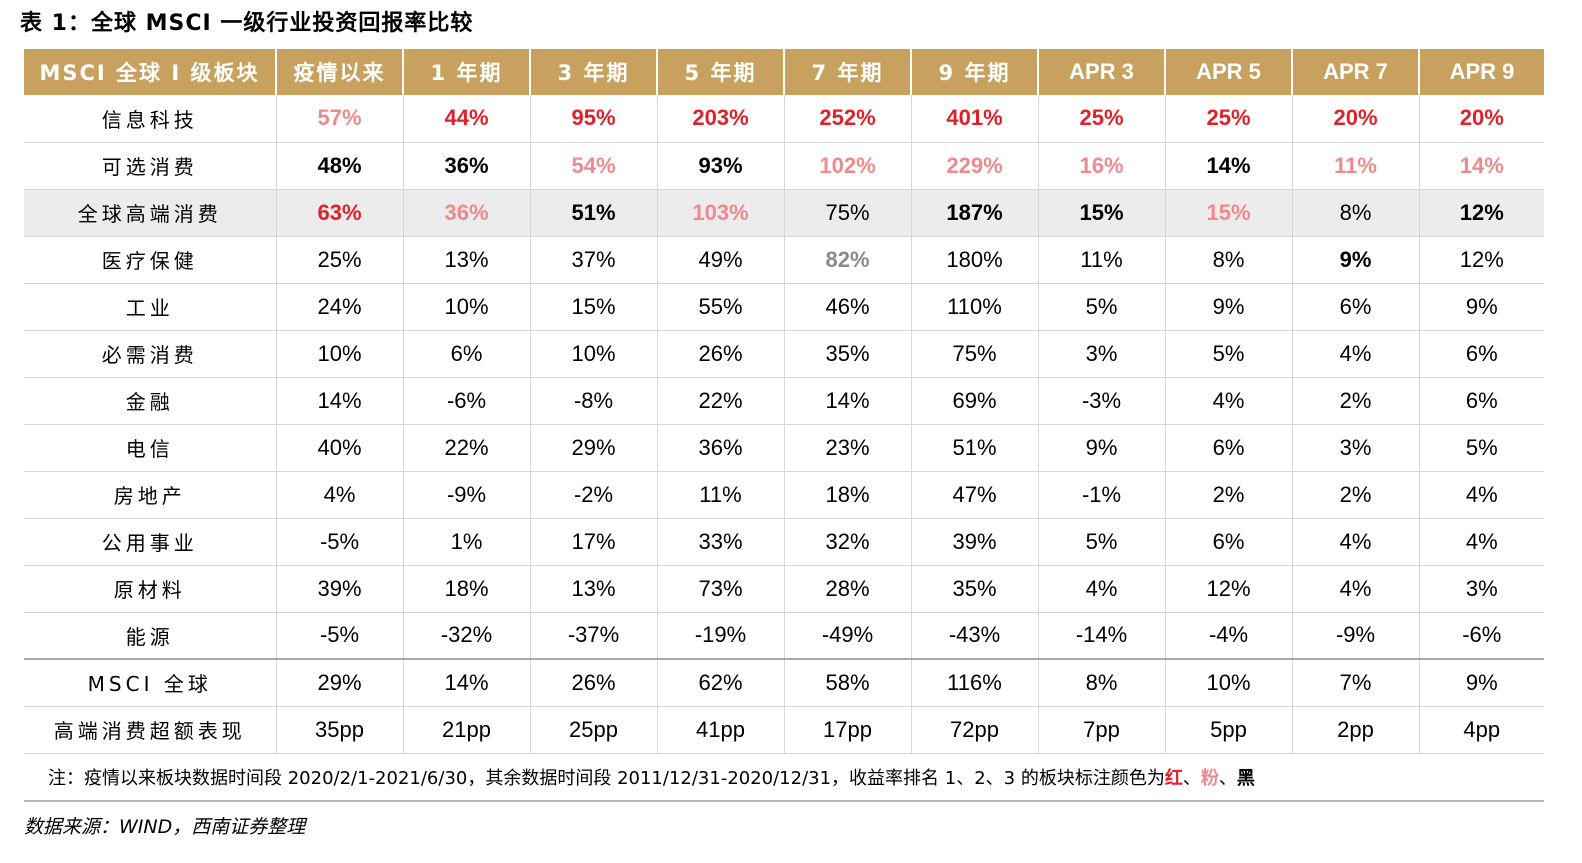 The image size is (1582, 863). Describe the element at coordinates (1102, 166) in the screenshot. I see `value-cell: 16%` at that location.